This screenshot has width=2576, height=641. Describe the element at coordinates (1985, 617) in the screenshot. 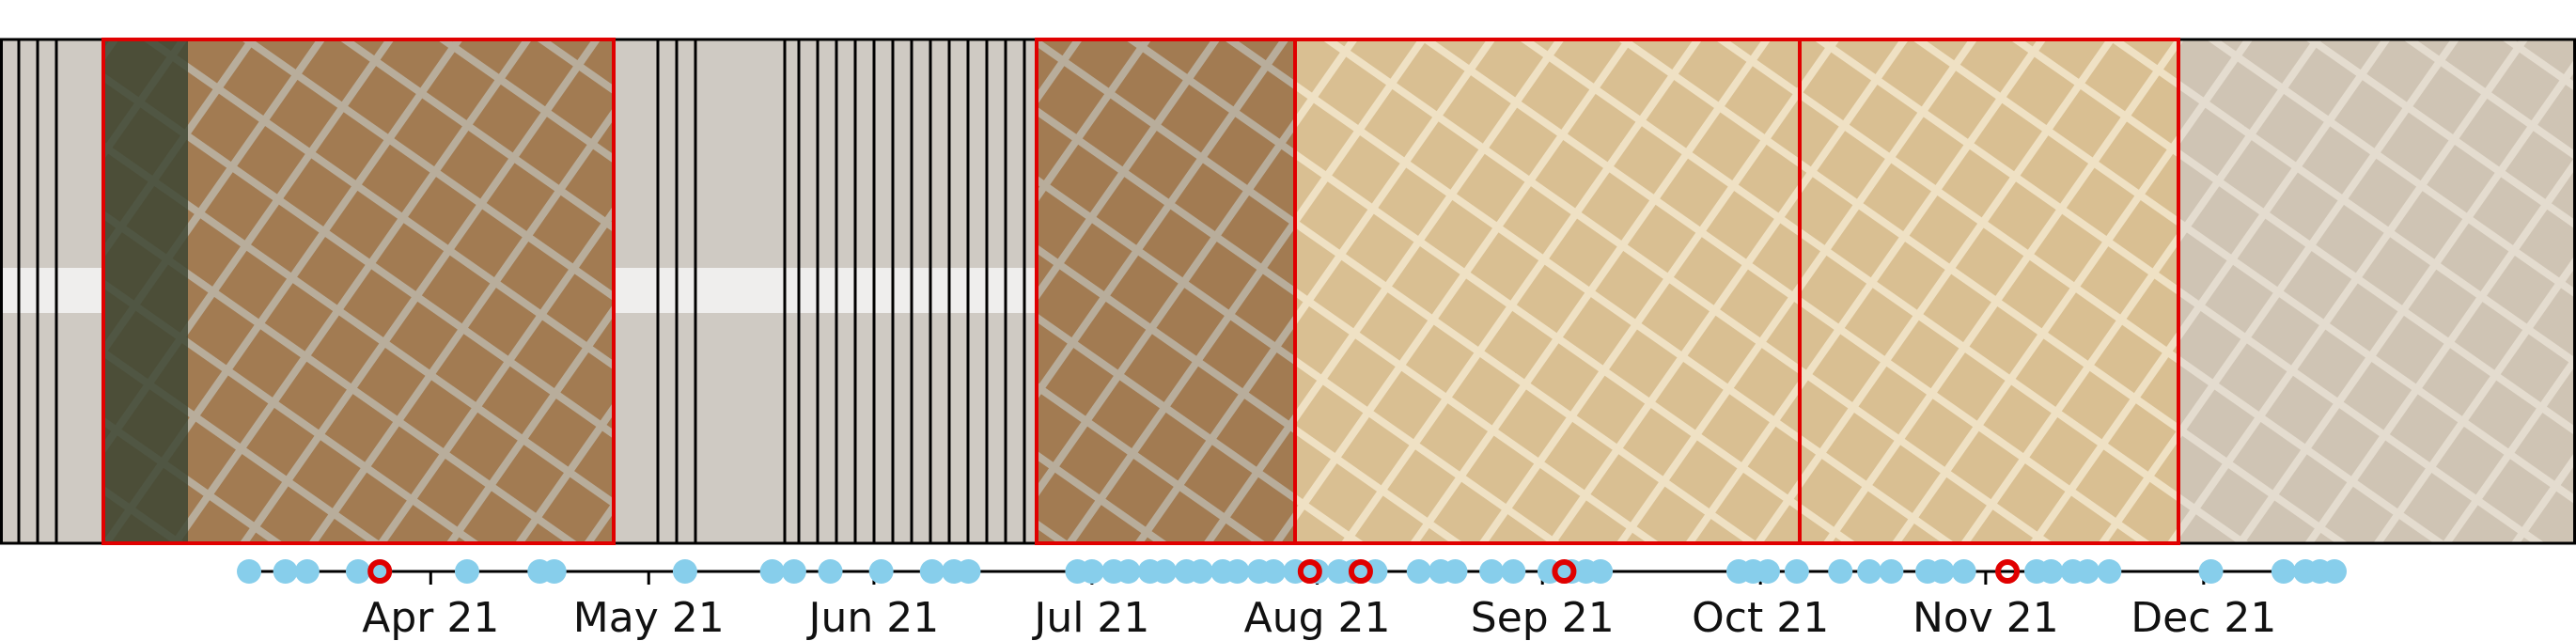

I see `x-tick-label: Nov 21` at that location.